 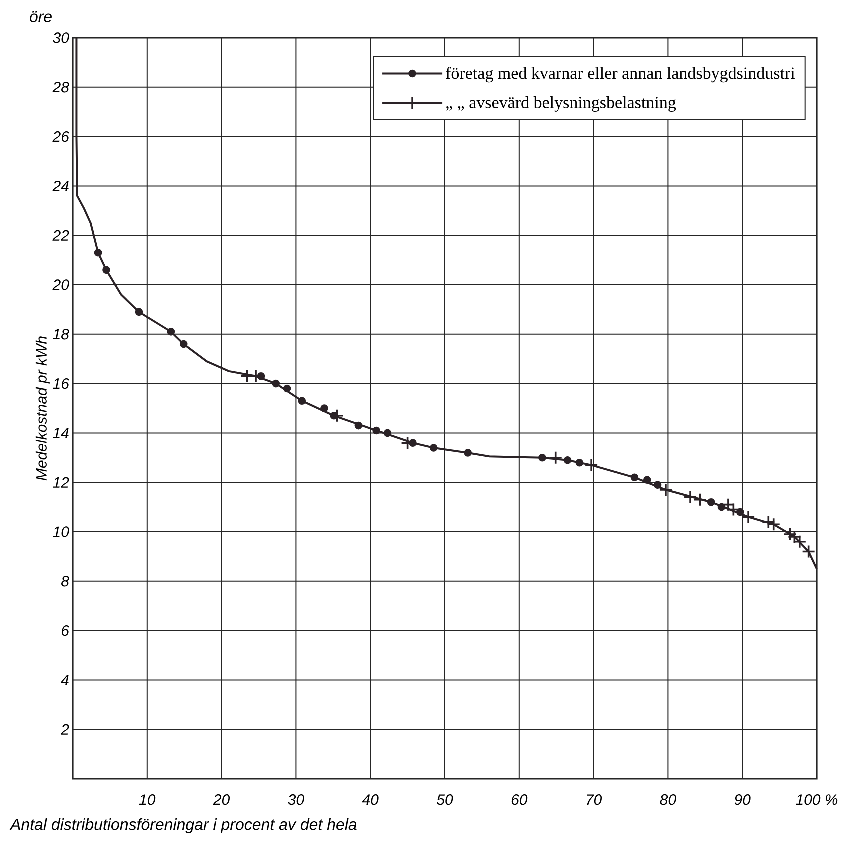 What do you see at coordinates (66, 630) in the screenshot?
I see `y-tick-label: 6` at bounding box center [66, 630].